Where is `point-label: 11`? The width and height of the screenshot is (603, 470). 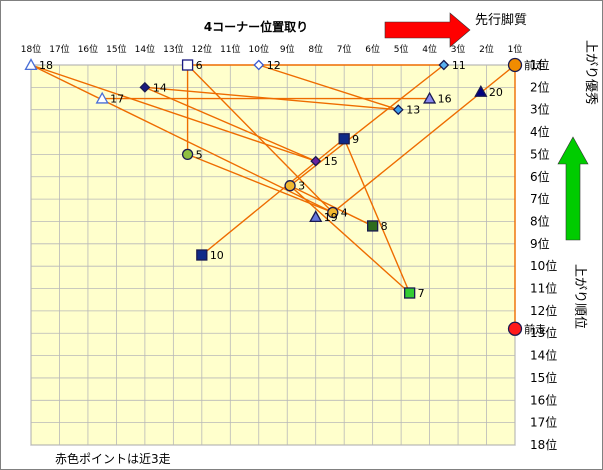 point-label: 11 is located at coordinates (459, 65).